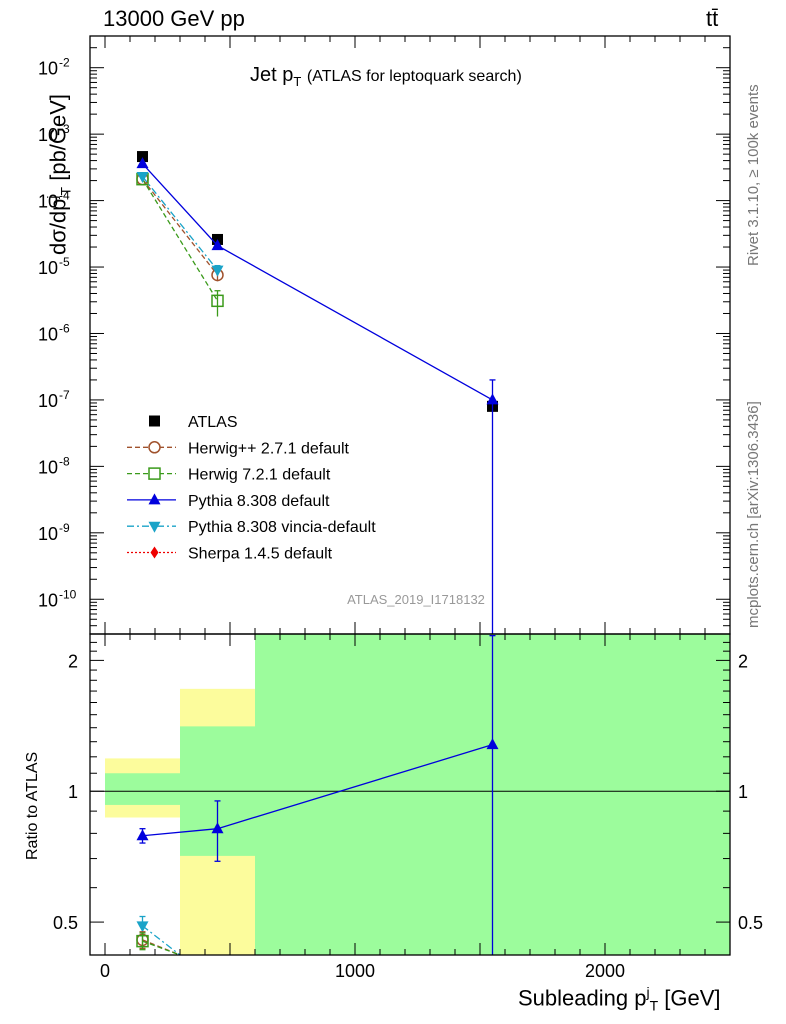  What do you see at coordinates (297, 81) in the screenshot?
I see `plot-title-sub: T` at bounding box center [297, 81].